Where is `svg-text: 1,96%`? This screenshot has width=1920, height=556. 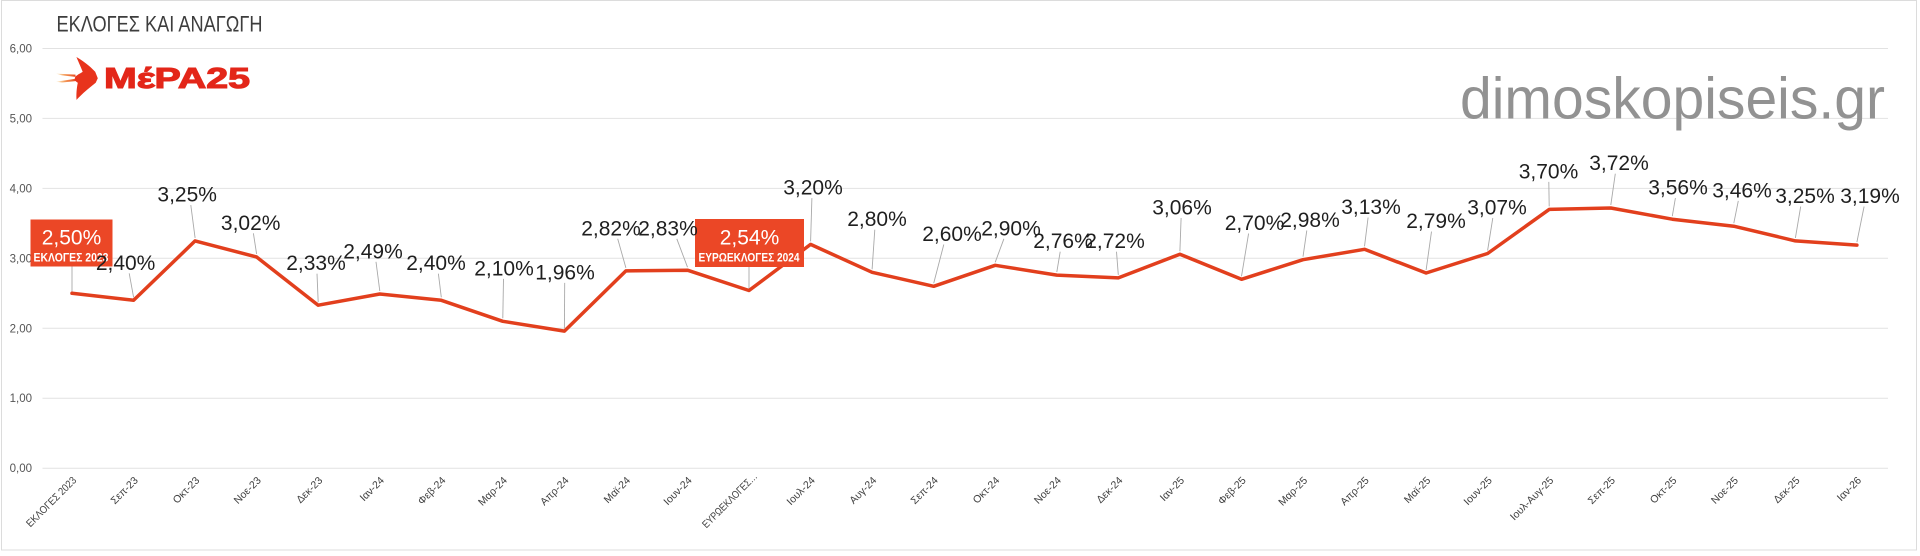
svg-text: 1,96% is located at coordinates (565, 272).